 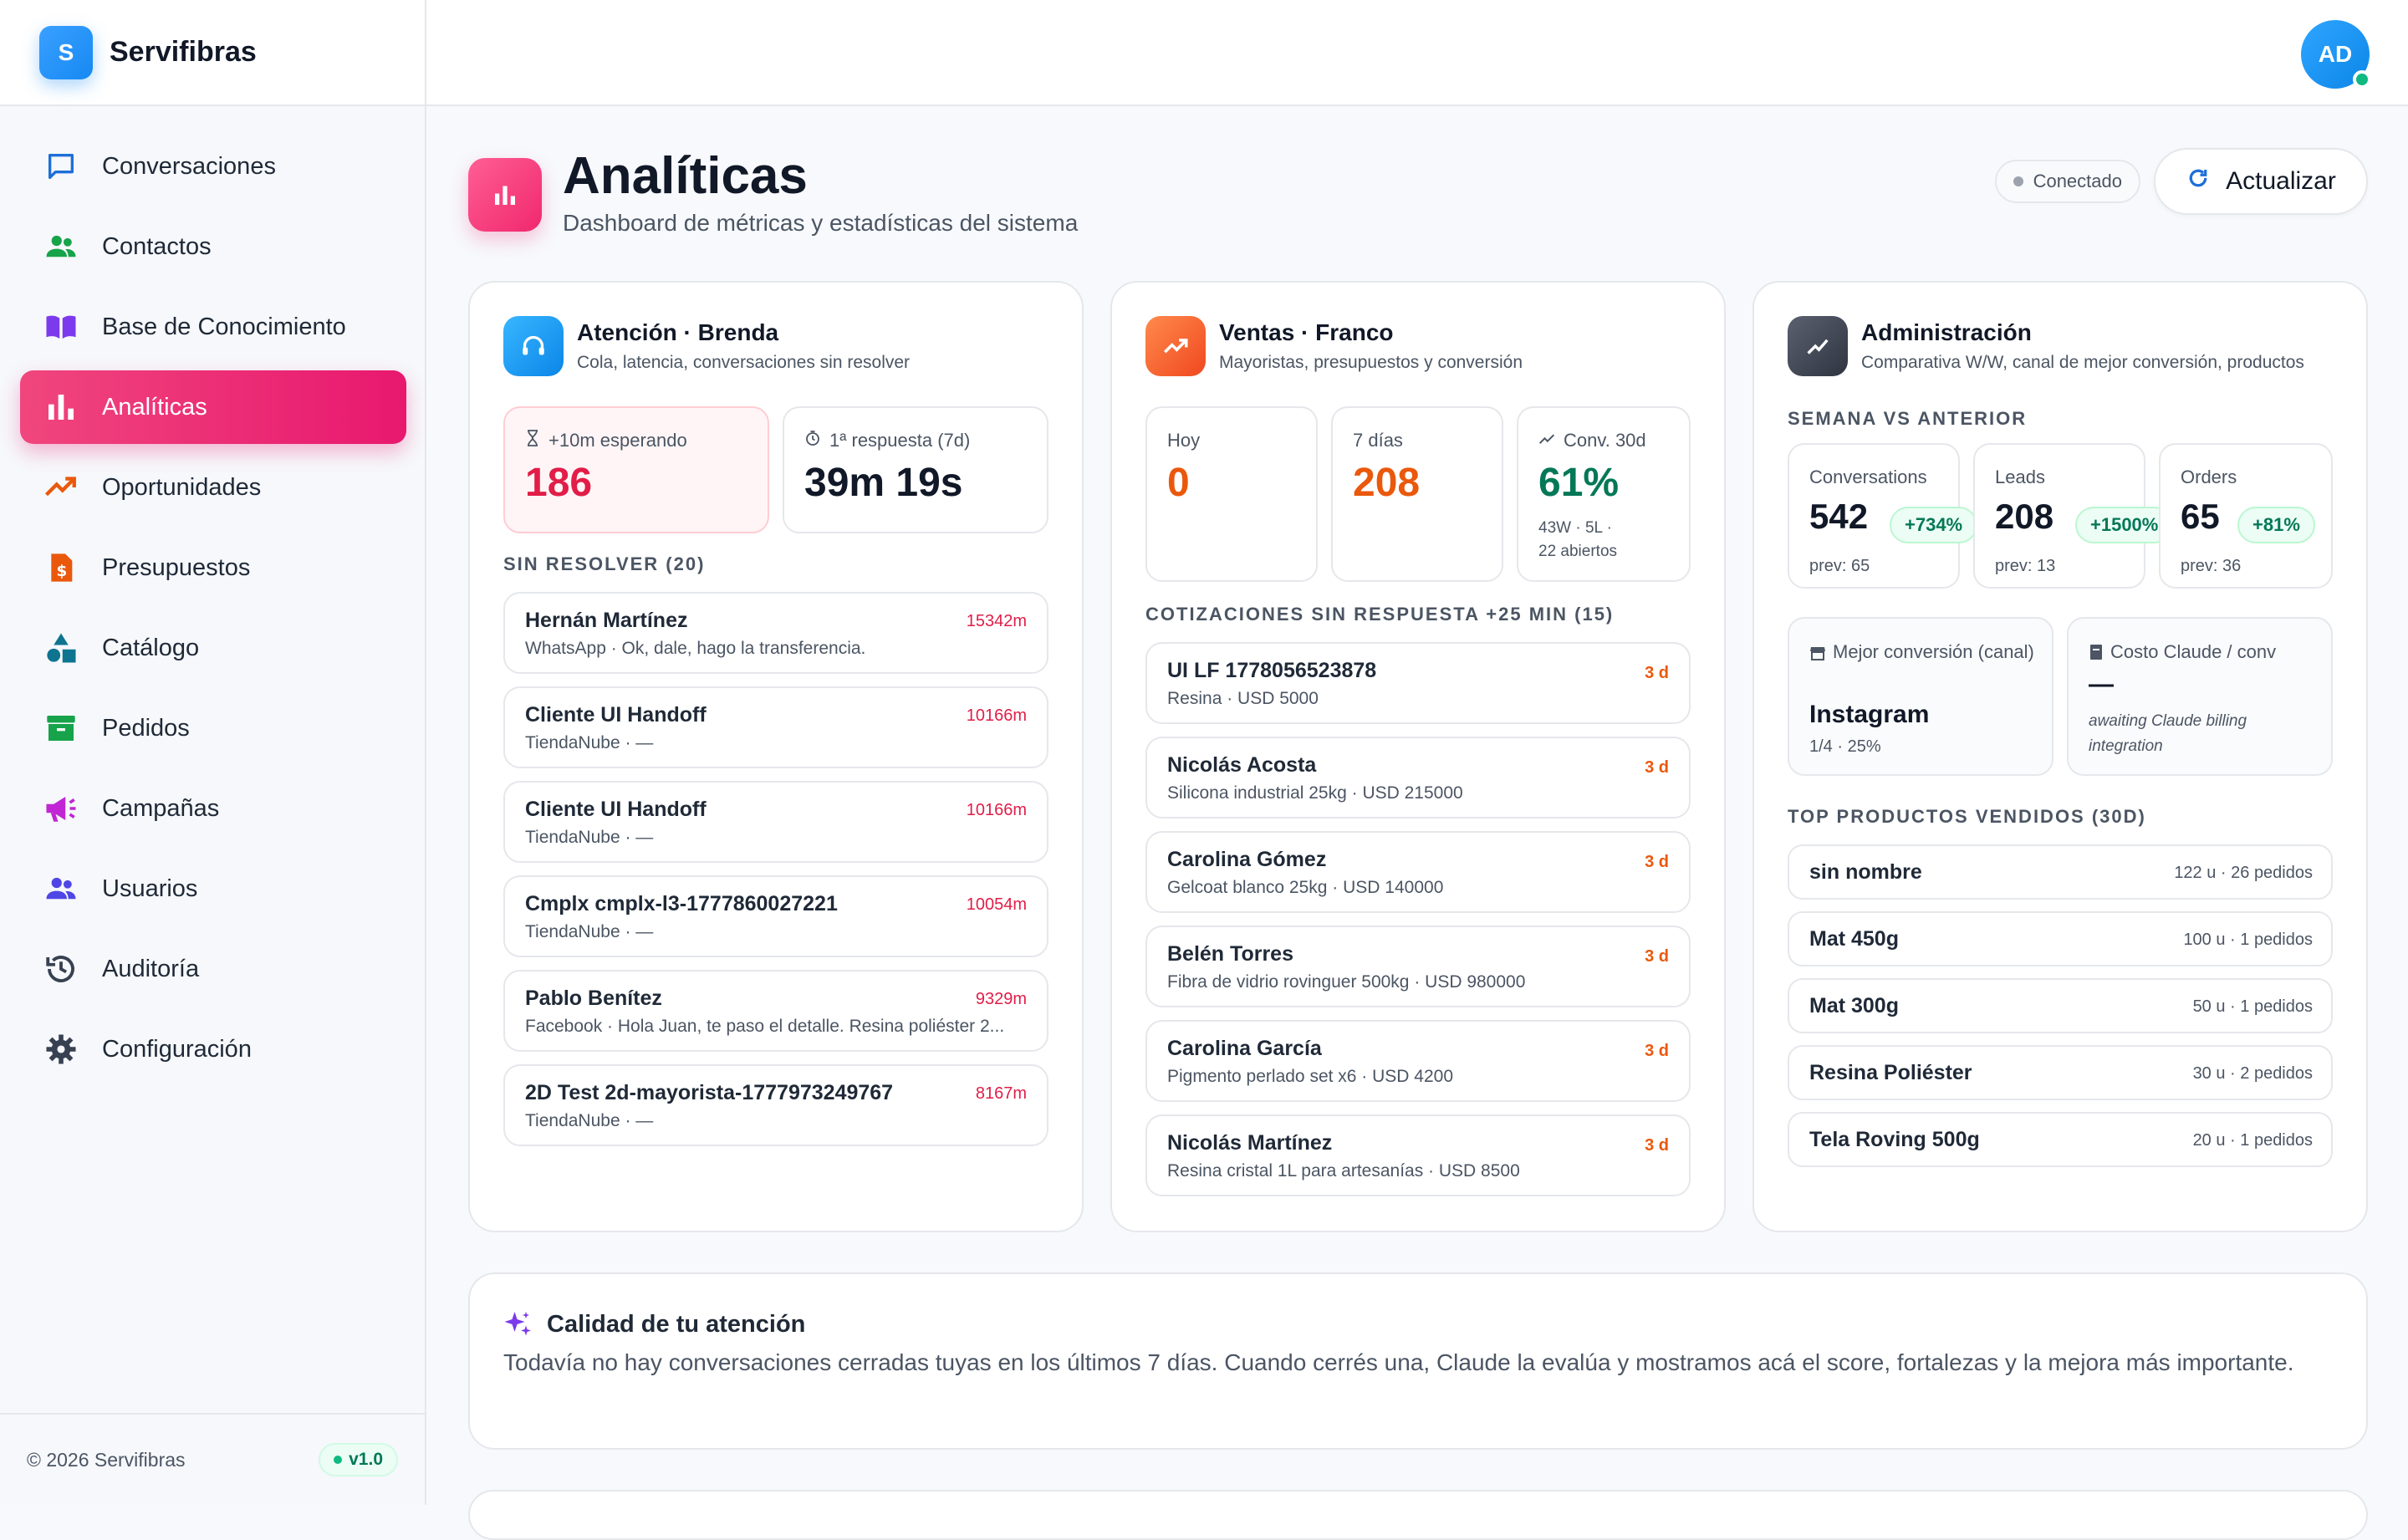 What do you see at coordinates (177, 1049) in the screenshot?
I see `sidebar-item-label: Configuración` at bounding box center [177, 1049].